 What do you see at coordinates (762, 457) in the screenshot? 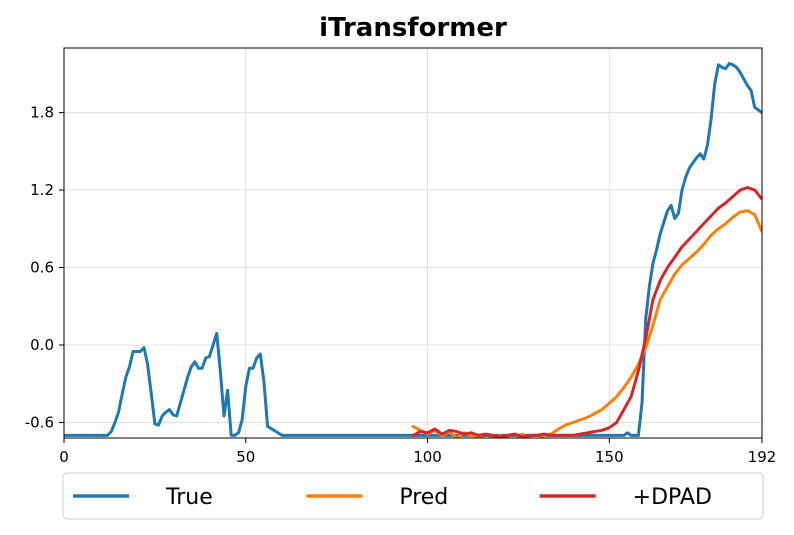
I see `x-tick-label: 192` at bounding box center [762, 457].